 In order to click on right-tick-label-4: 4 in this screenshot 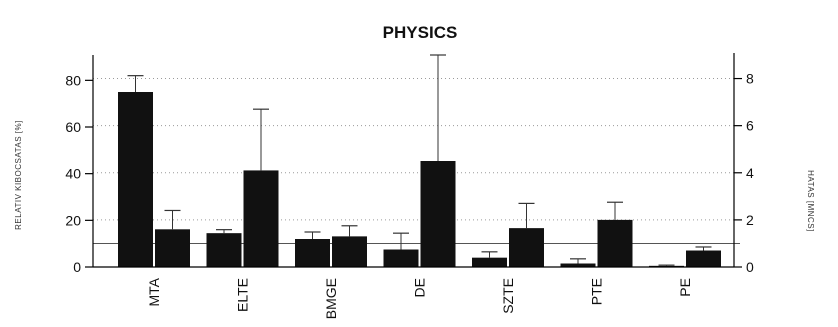, I will do `click(750, 173)`.